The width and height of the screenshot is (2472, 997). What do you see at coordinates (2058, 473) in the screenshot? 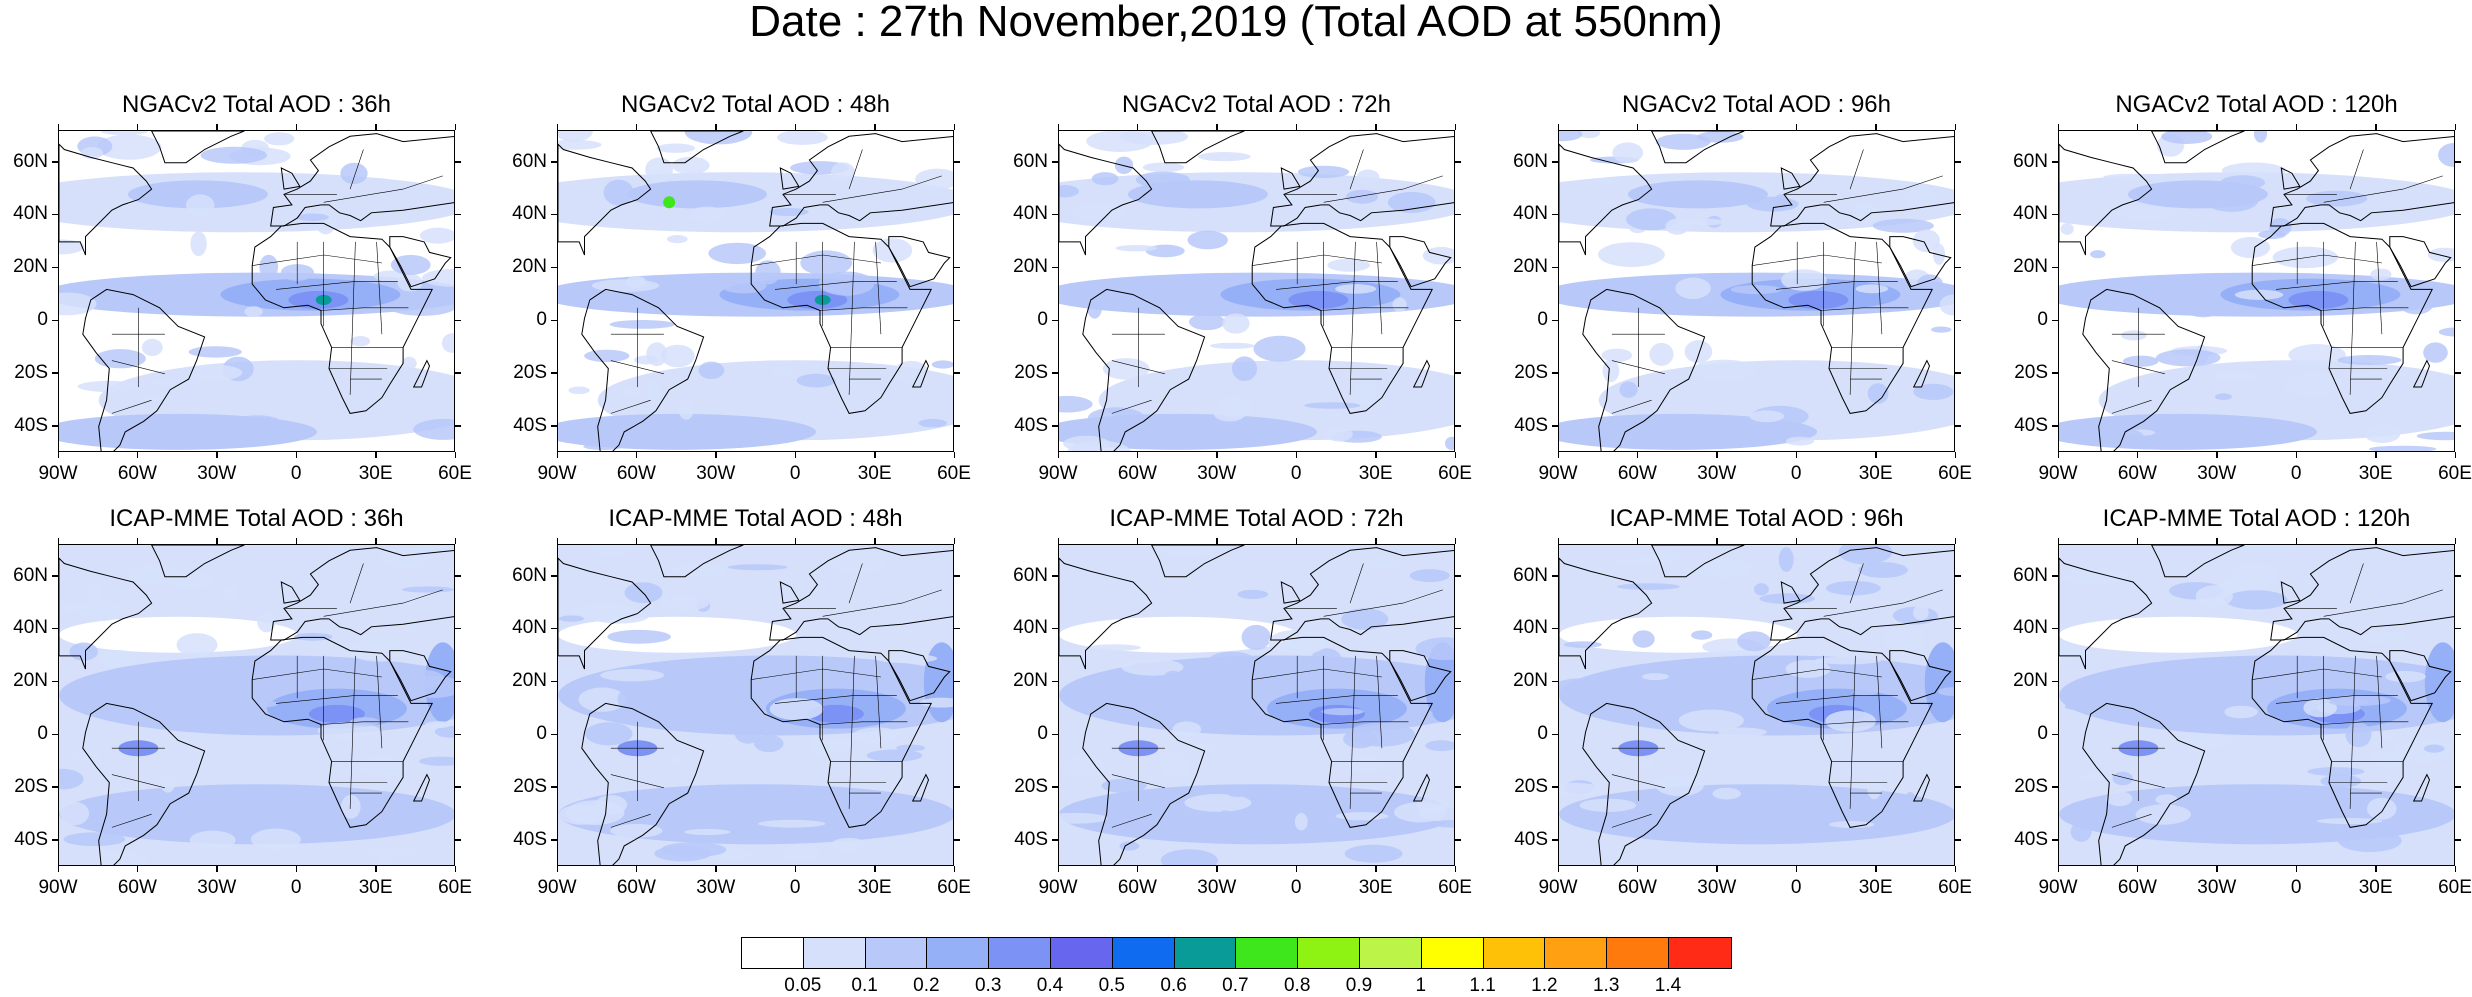
I see `lon-label: 90W` at bounding box center [2058, 473].